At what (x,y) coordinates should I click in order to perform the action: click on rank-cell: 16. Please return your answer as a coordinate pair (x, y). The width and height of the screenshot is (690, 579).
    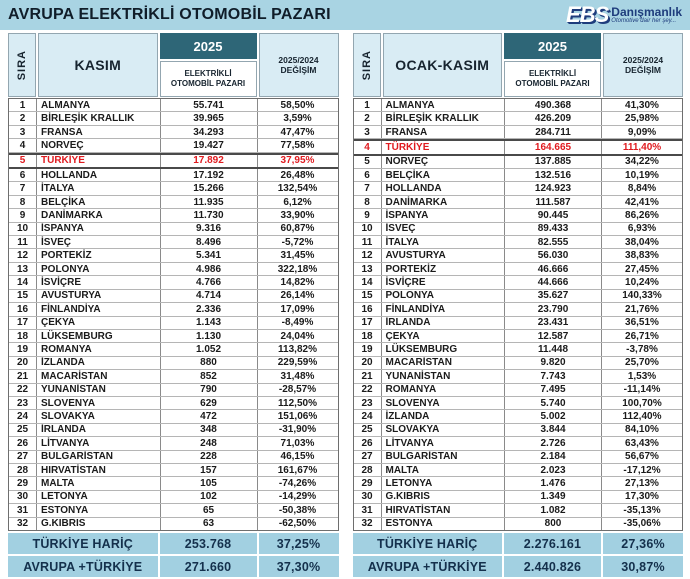
    Looking at the image, I should click on (23, 309).